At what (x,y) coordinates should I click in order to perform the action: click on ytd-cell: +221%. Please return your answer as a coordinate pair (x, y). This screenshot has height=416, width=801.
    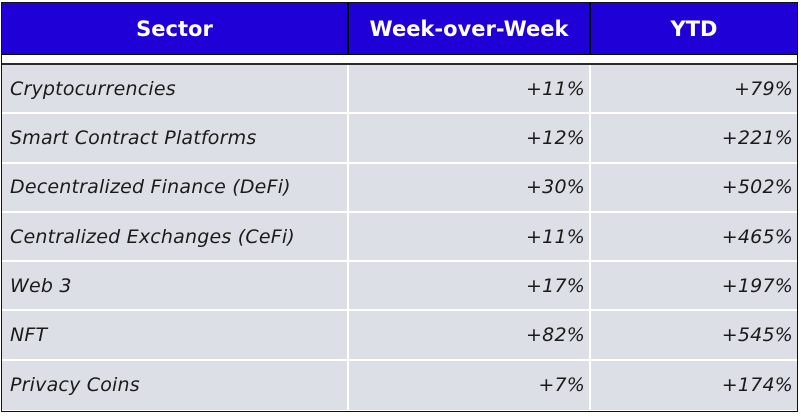
    Looking at the image, I should click on (757, 137).